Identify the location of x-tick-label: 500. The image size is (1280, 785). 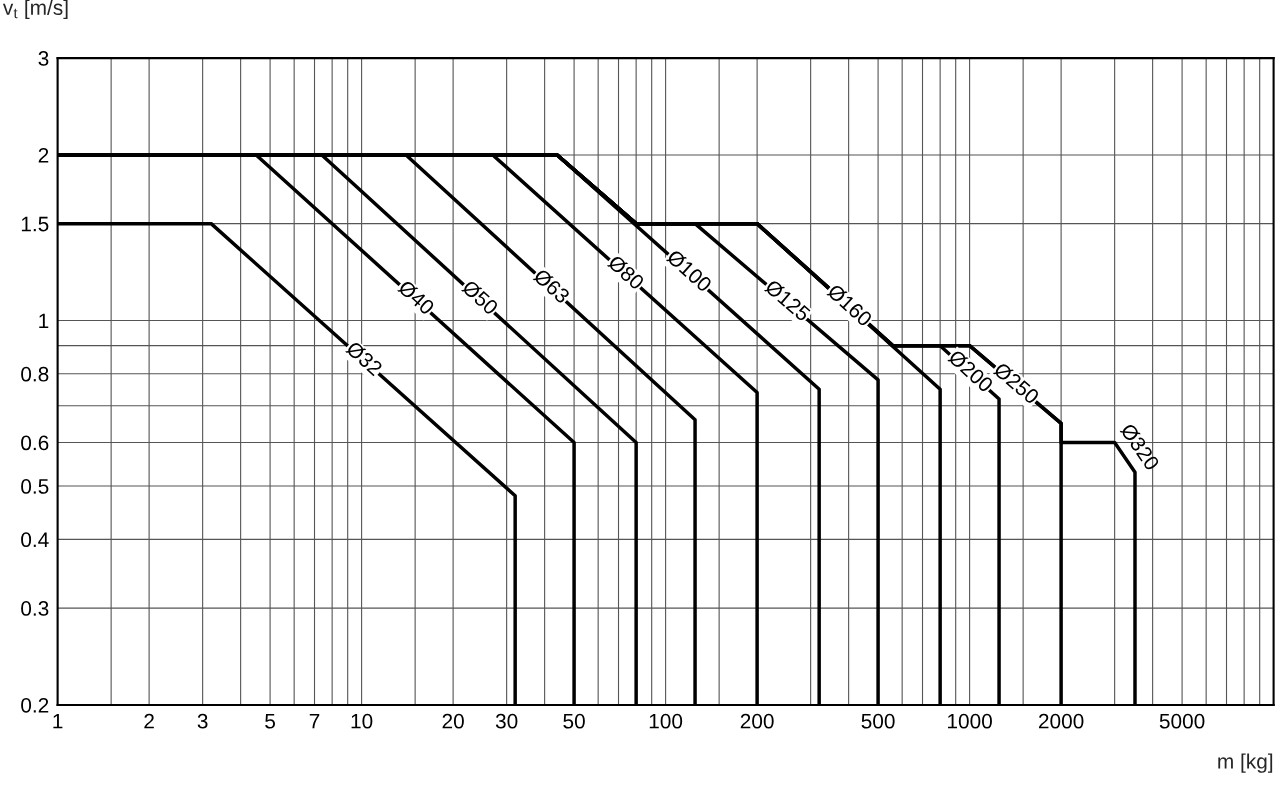
(878, 721).